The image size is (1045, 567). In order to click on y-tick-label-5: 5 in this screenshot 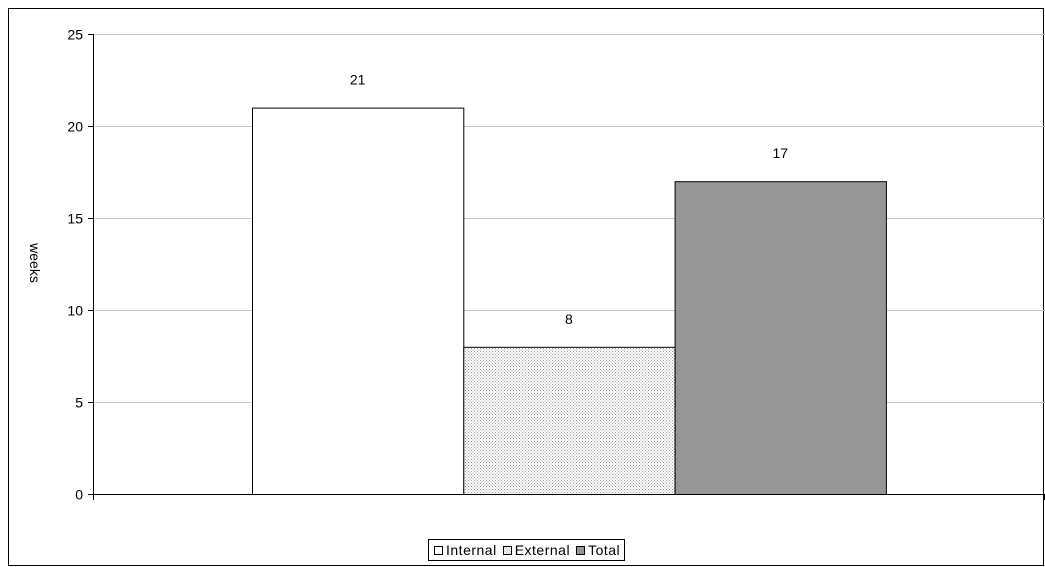, I will do `click(79, 403)`.